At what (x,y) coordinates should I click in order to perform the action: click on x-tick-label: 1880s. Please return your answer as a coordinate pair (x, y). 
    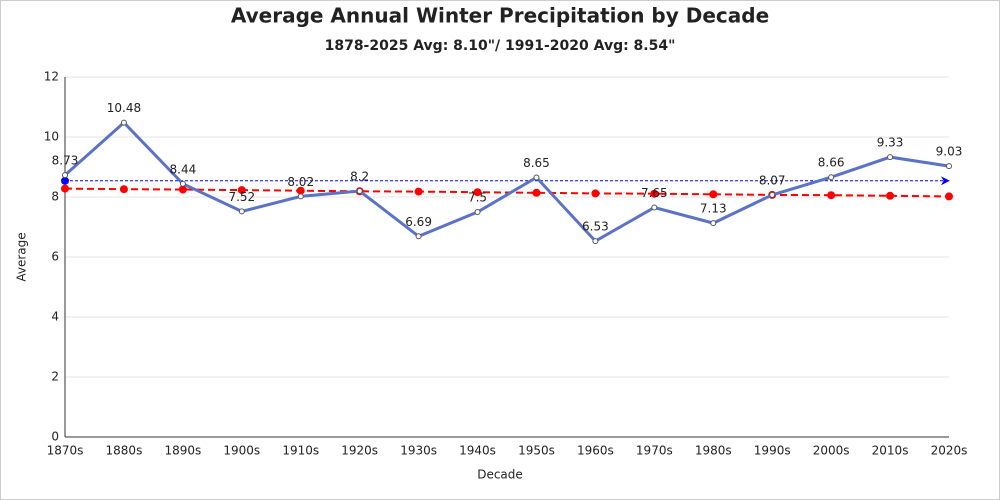
    Looking at the image, I should click on (124, 451).